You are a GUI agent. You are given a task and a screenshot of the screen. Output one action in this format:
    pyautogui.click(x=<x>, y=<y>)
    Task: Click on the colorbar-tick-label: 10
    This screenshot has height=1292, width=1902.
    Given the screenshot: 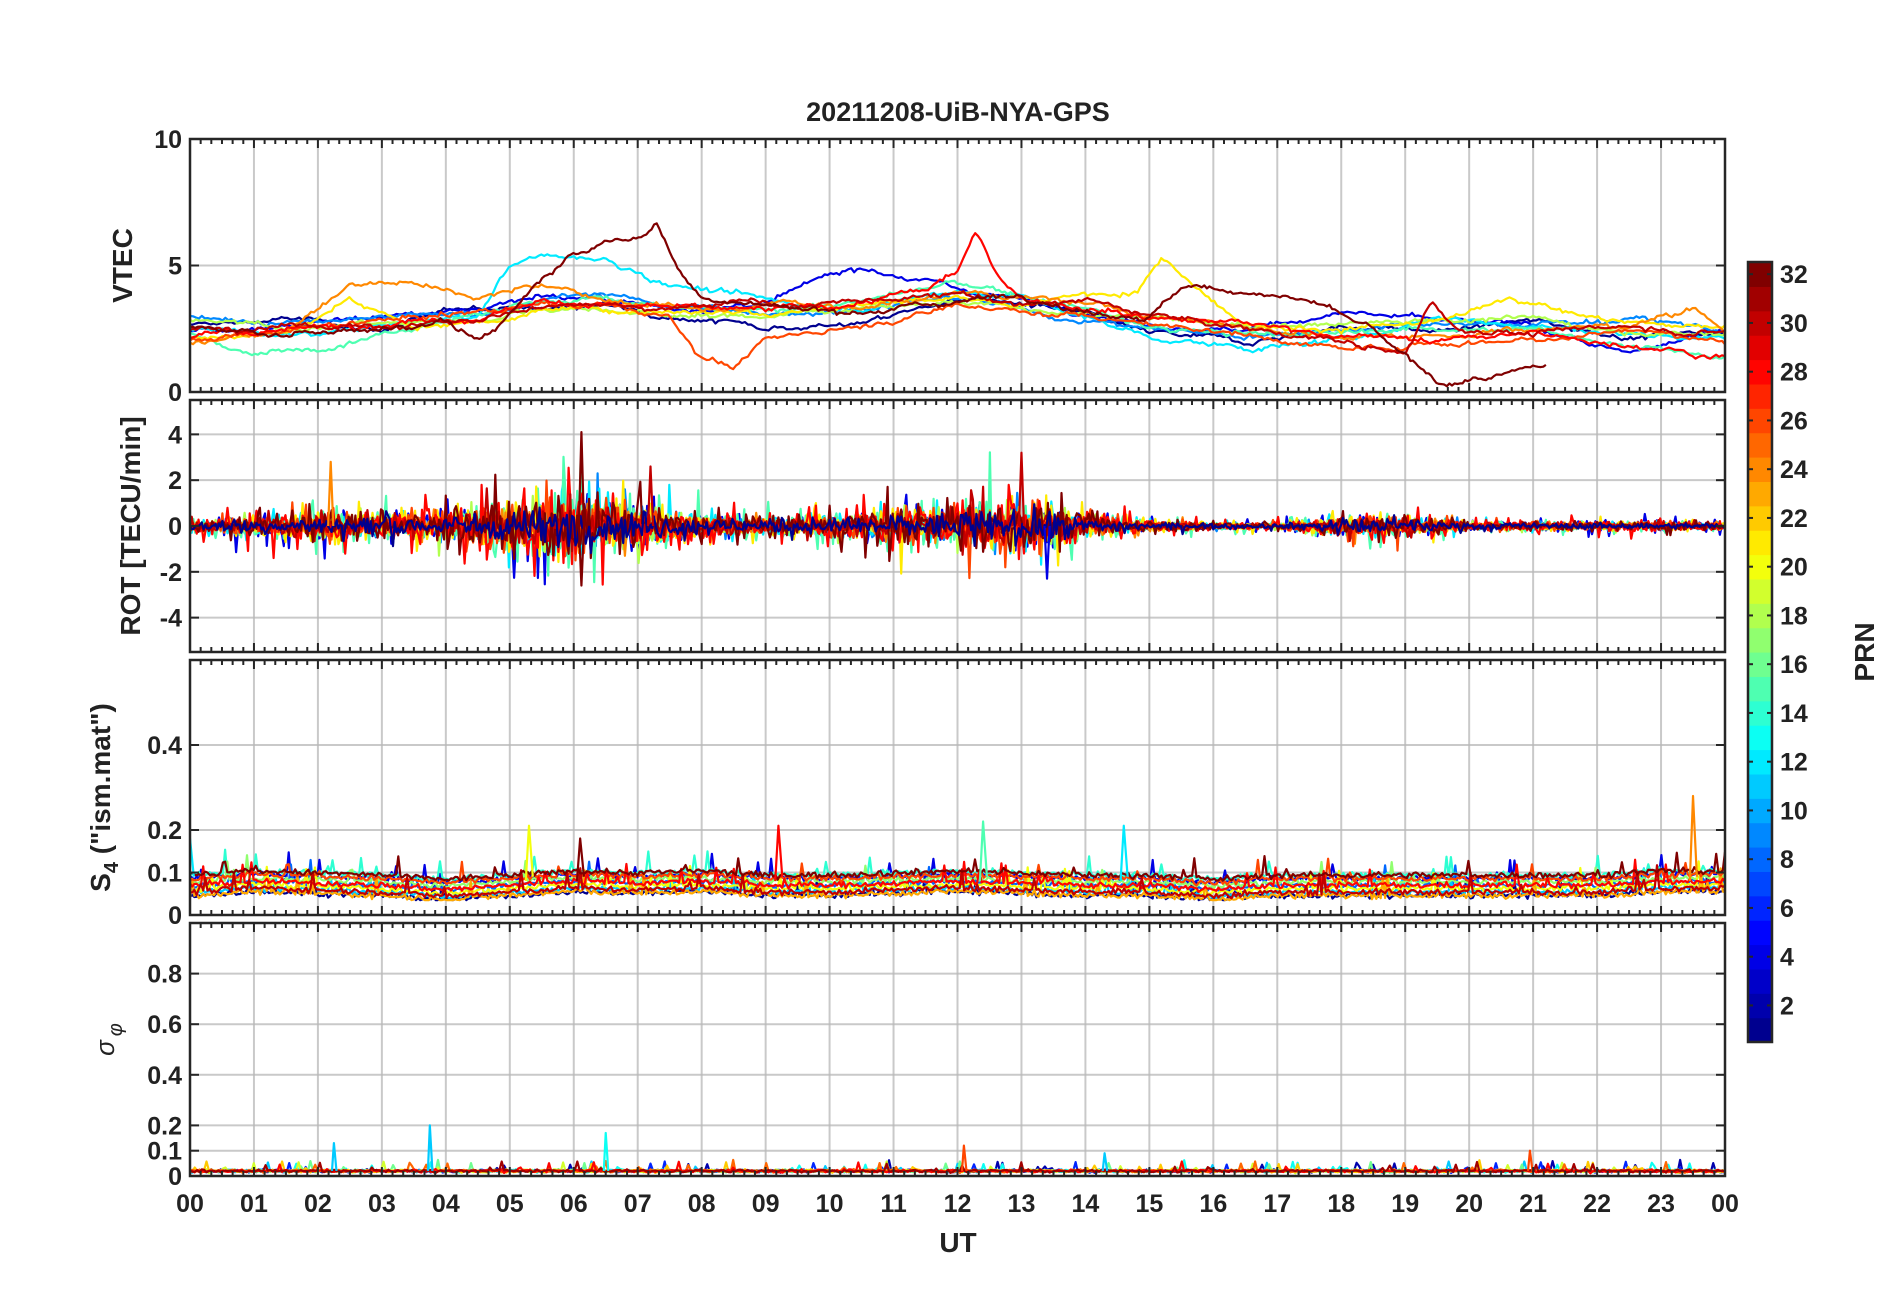 What is the action you would take?
    pyautogui.click(x=1794, y=811)
    